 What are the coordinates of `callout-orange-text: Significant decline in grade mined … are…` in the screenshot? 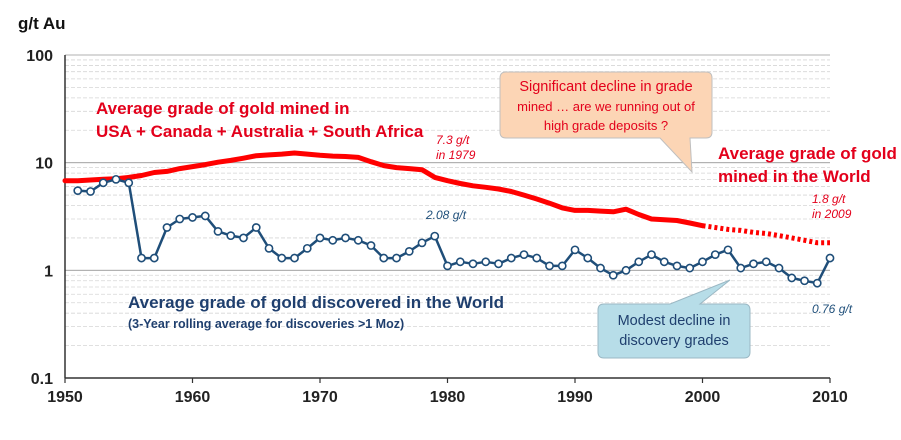 It's located at (606, 106).